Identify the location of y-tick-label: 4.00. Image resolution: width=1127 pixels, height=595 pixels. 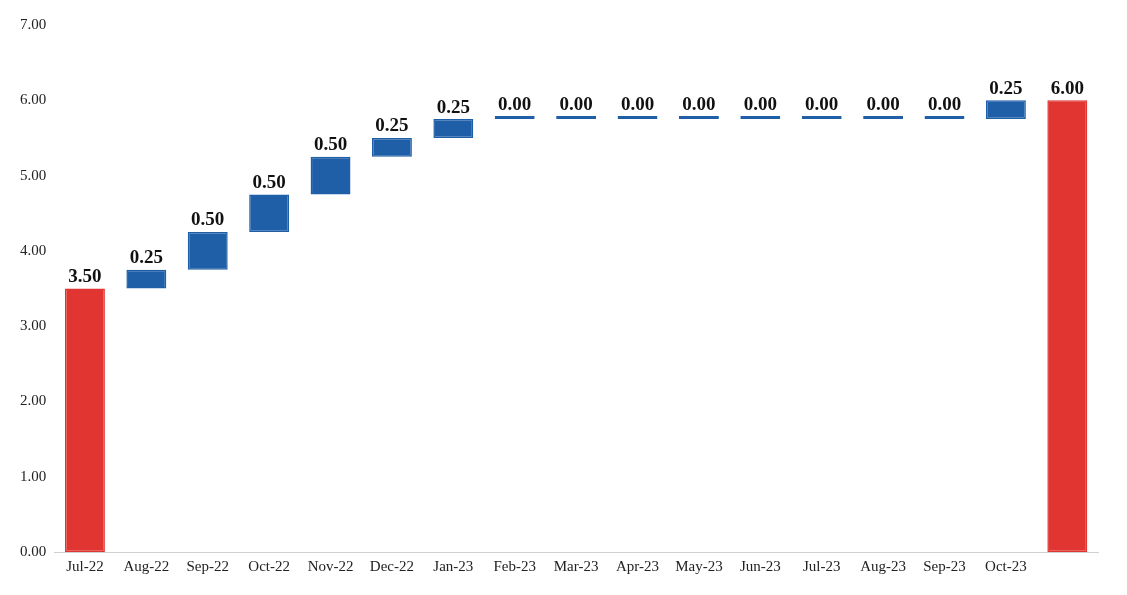
(33, 249).